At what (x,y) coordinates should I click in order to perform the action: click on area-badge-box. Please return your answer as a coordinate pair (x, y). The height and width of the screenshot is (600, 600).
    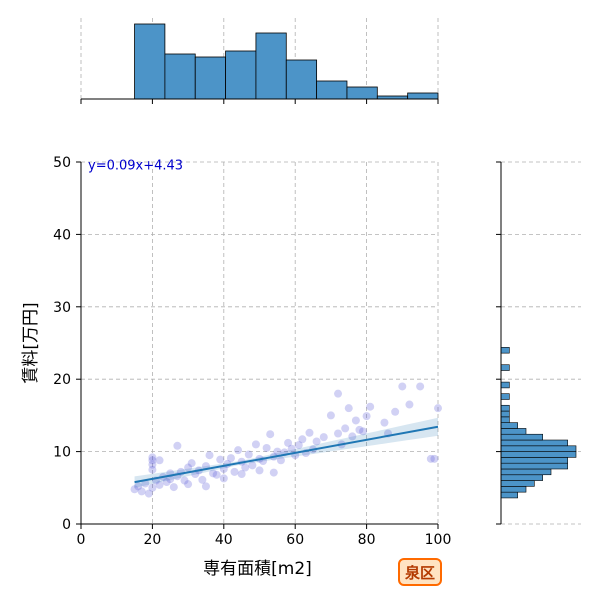
    Looking at the image, I should click on (420, 572).